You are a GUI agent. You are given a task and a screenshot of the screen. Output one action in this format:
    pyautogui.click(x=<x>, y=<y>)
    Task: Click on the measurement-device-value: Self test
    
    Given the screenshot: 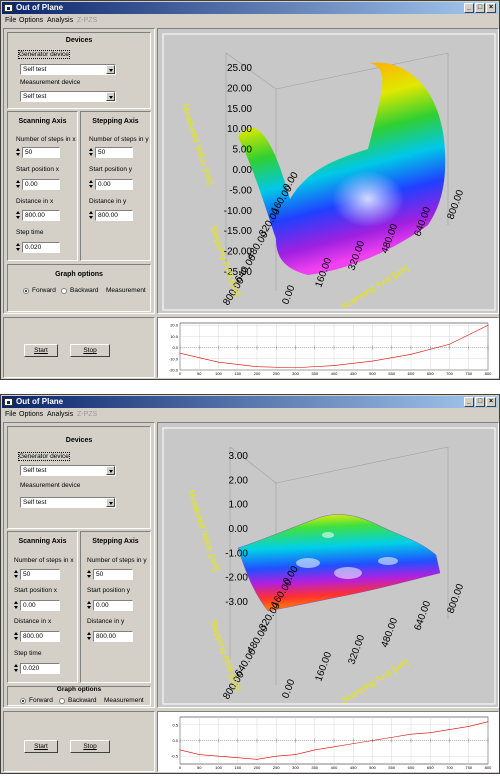 What is the action you would take?
    pyautogui.click(x=35, y=502)
    